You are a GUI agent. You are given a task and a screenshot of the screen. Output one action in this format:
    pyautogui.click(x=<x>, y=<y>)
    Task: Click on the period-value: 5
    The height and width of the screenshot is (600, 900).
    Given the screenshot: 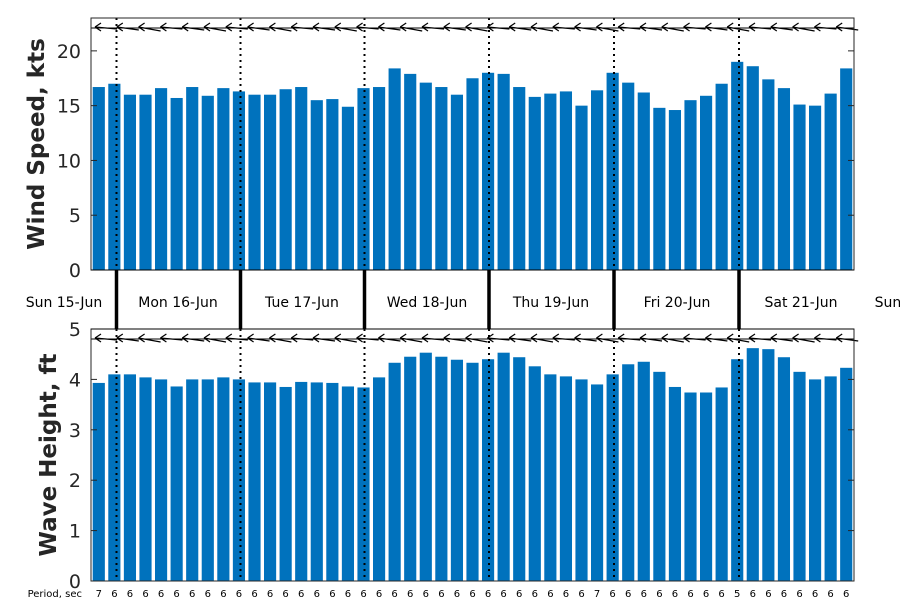 What is the action you would take?
    pyautogui.click(x=737, y=594)
    